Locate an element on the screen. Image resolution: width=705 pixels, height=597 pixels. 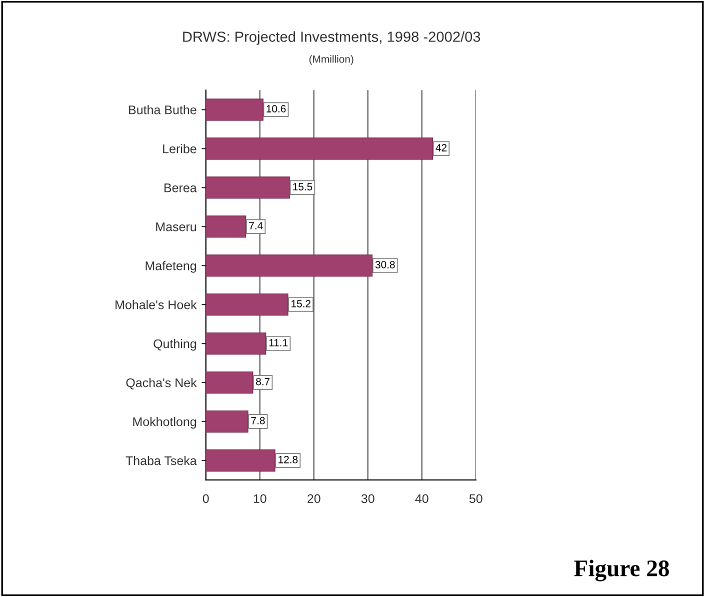
y-tick-label: Quthing is located at coordinates (175, 345).